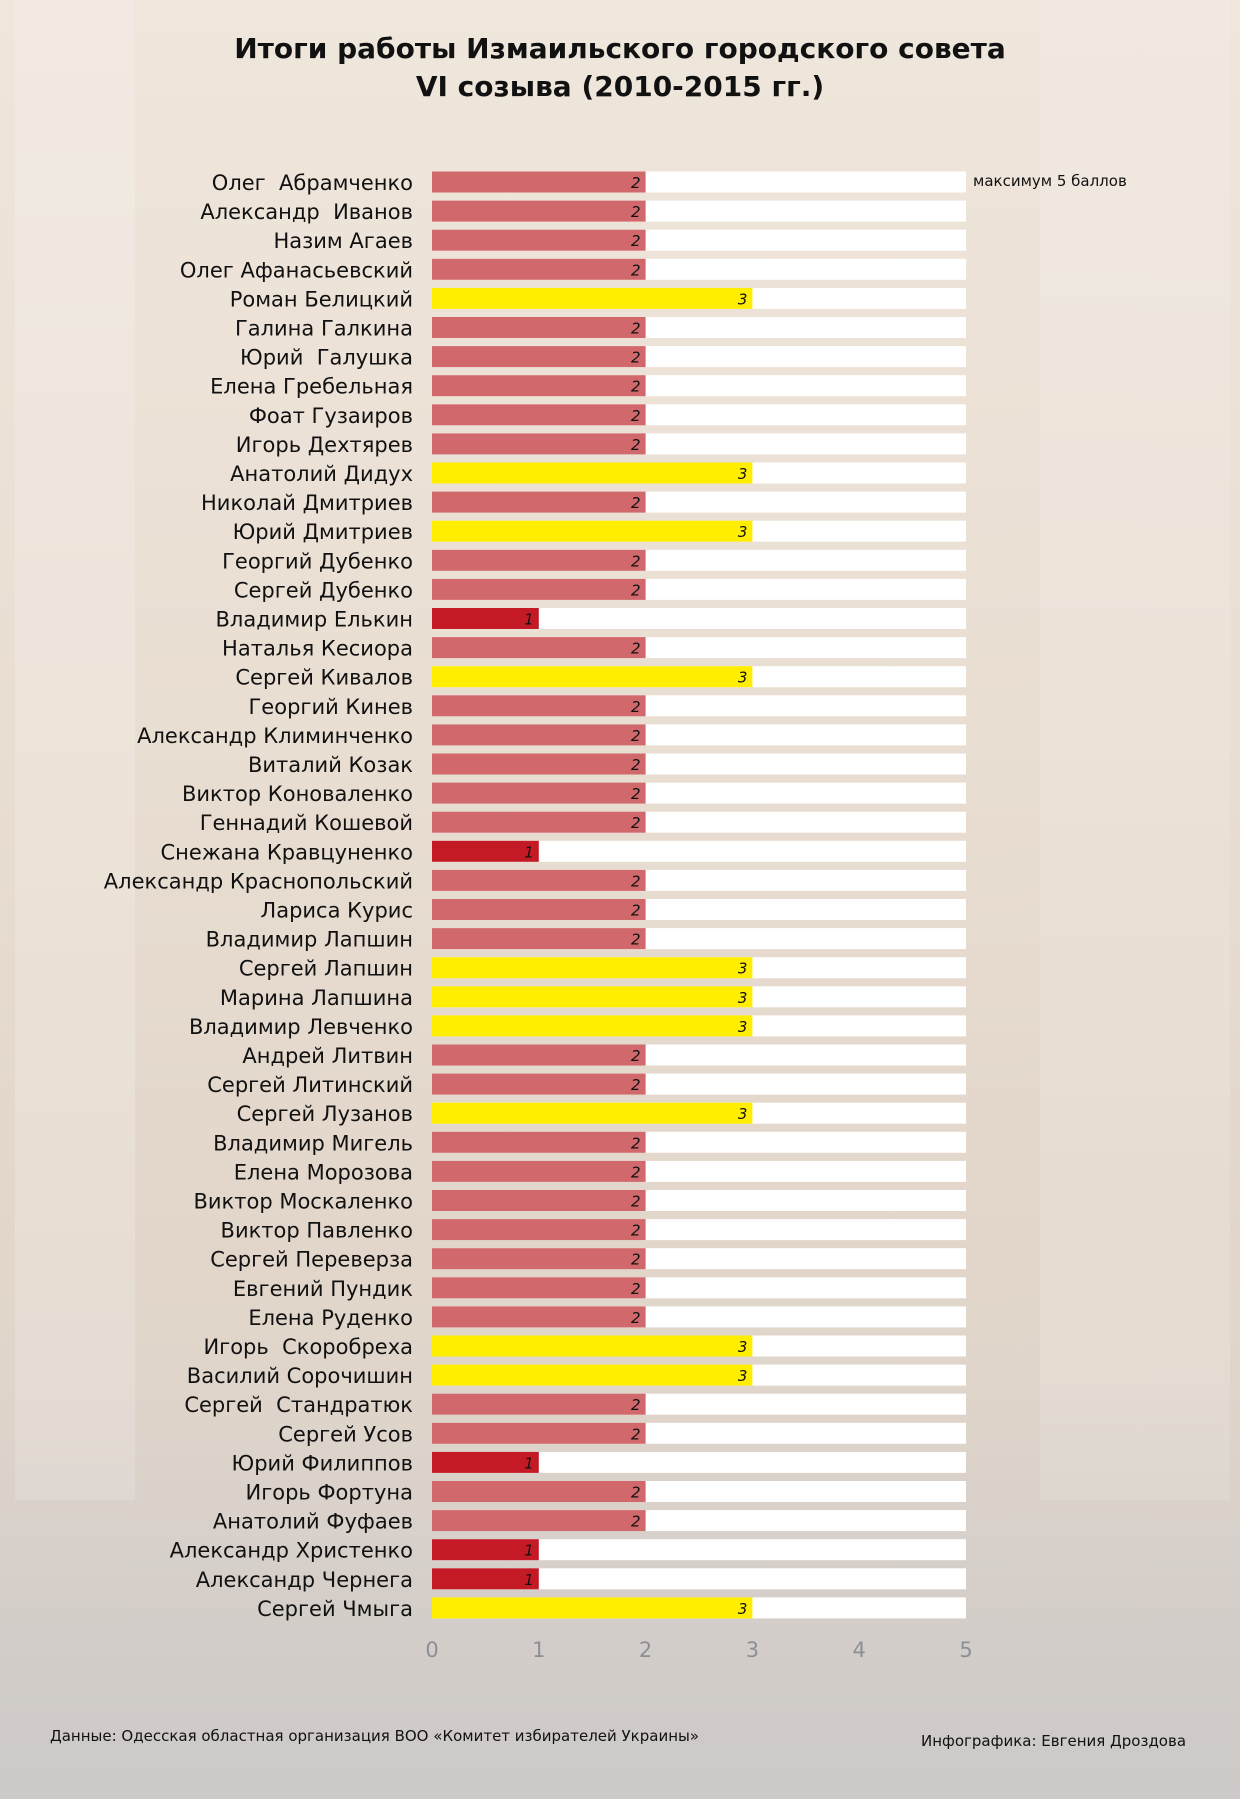  I want to click on category-label: Александр Чернега, so click(304, 1580).